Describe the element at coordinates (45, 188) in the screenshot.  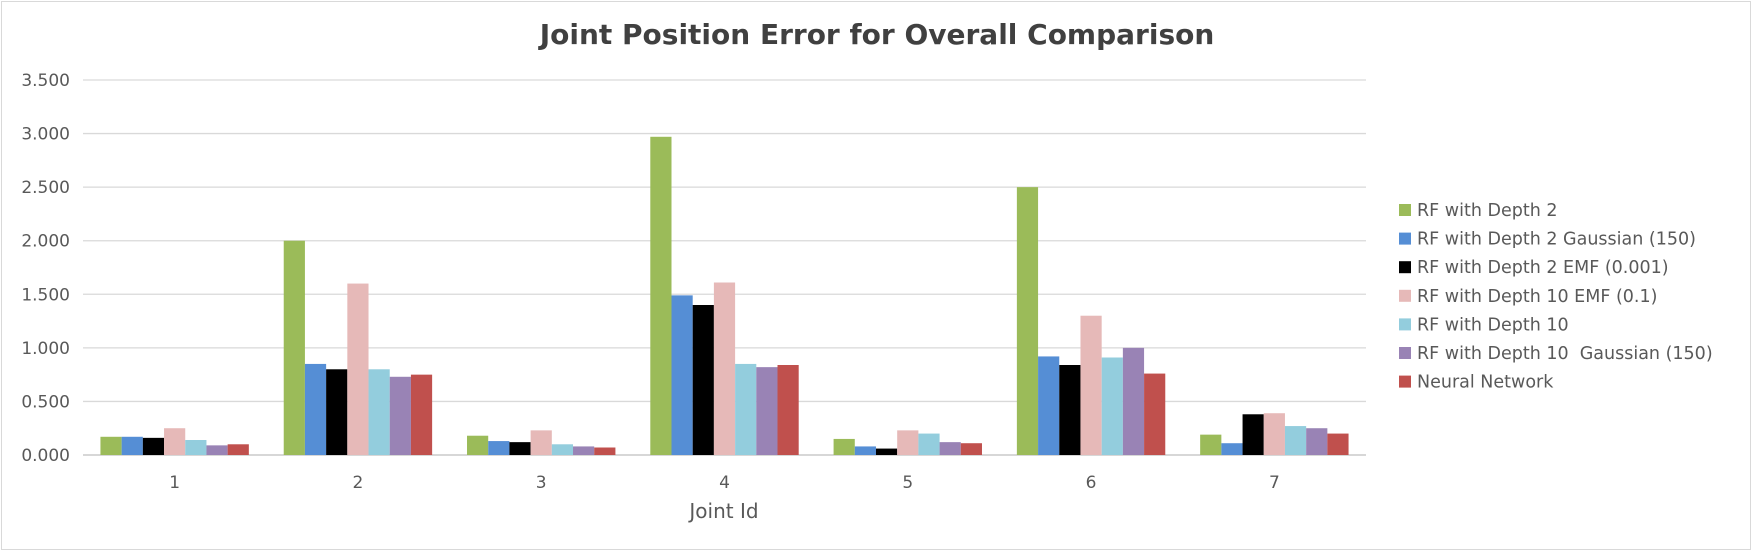
I see `y-tick-label: 2.500` at that location.